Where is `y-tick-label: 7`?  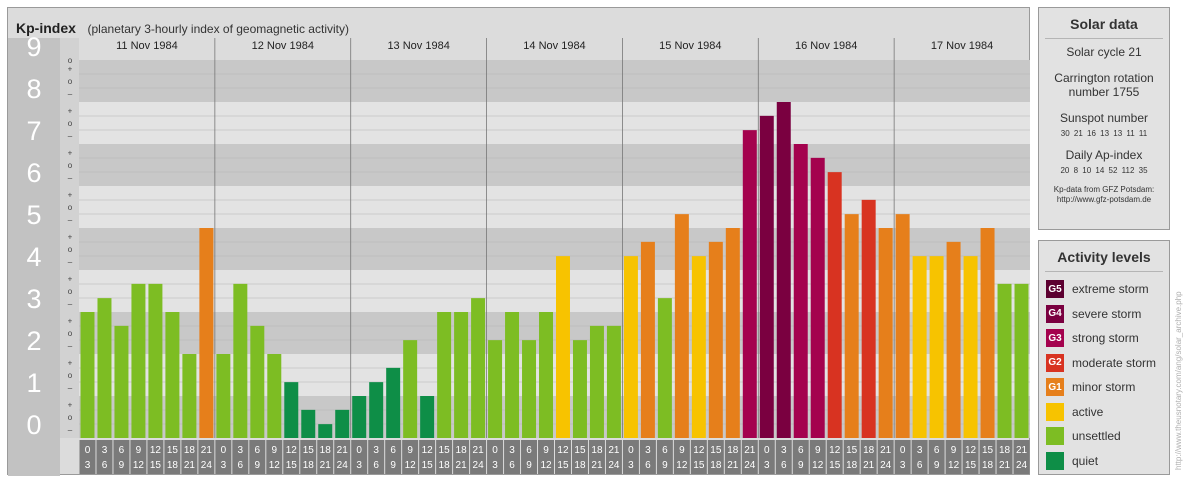 y-tick-label: 7 is located at coordinates (33, 131).